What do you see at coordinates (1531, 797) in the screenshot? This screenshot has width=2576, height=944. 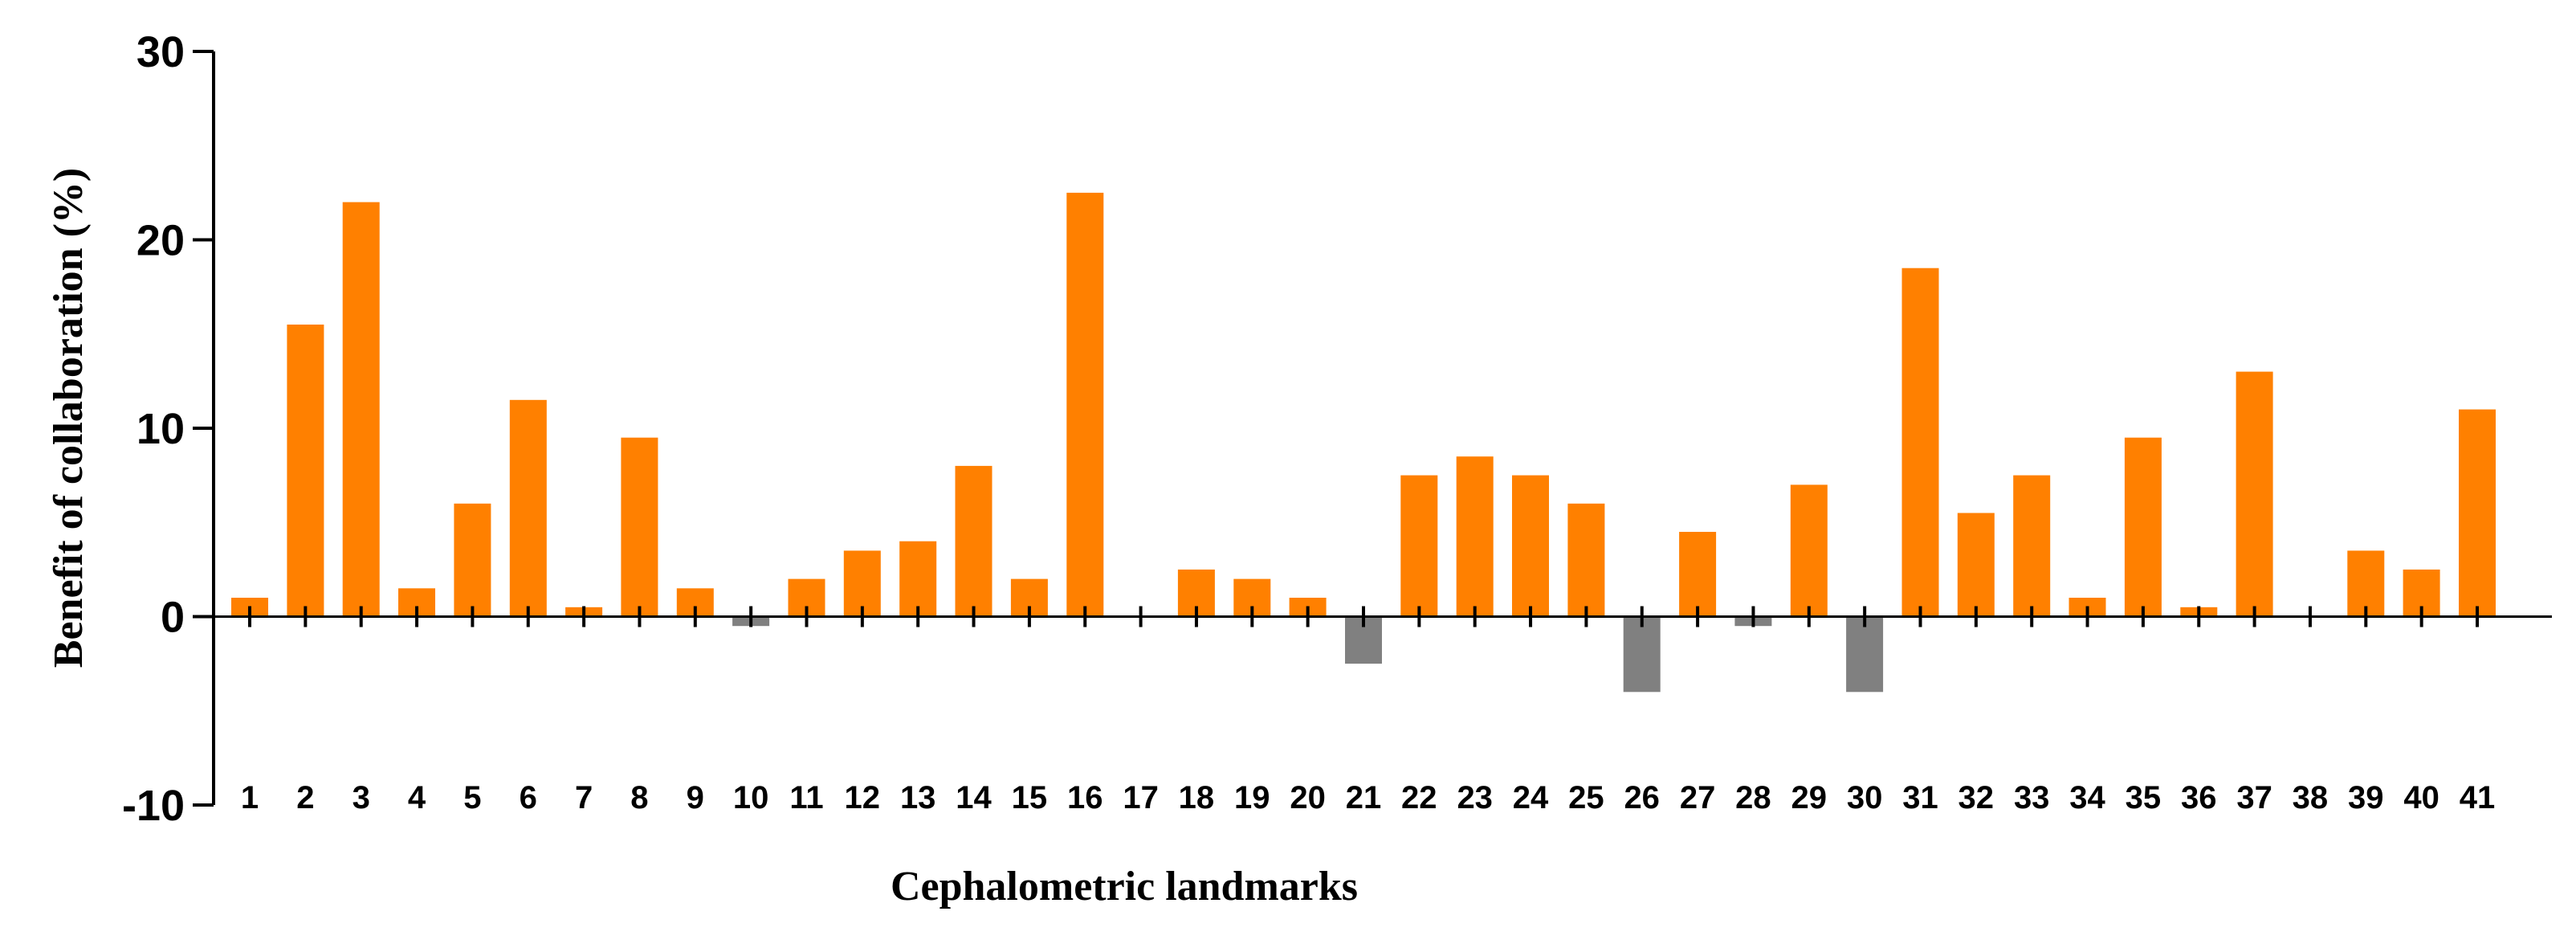 I see `x-tick-label: 24` at bounding box center [1531, 797].